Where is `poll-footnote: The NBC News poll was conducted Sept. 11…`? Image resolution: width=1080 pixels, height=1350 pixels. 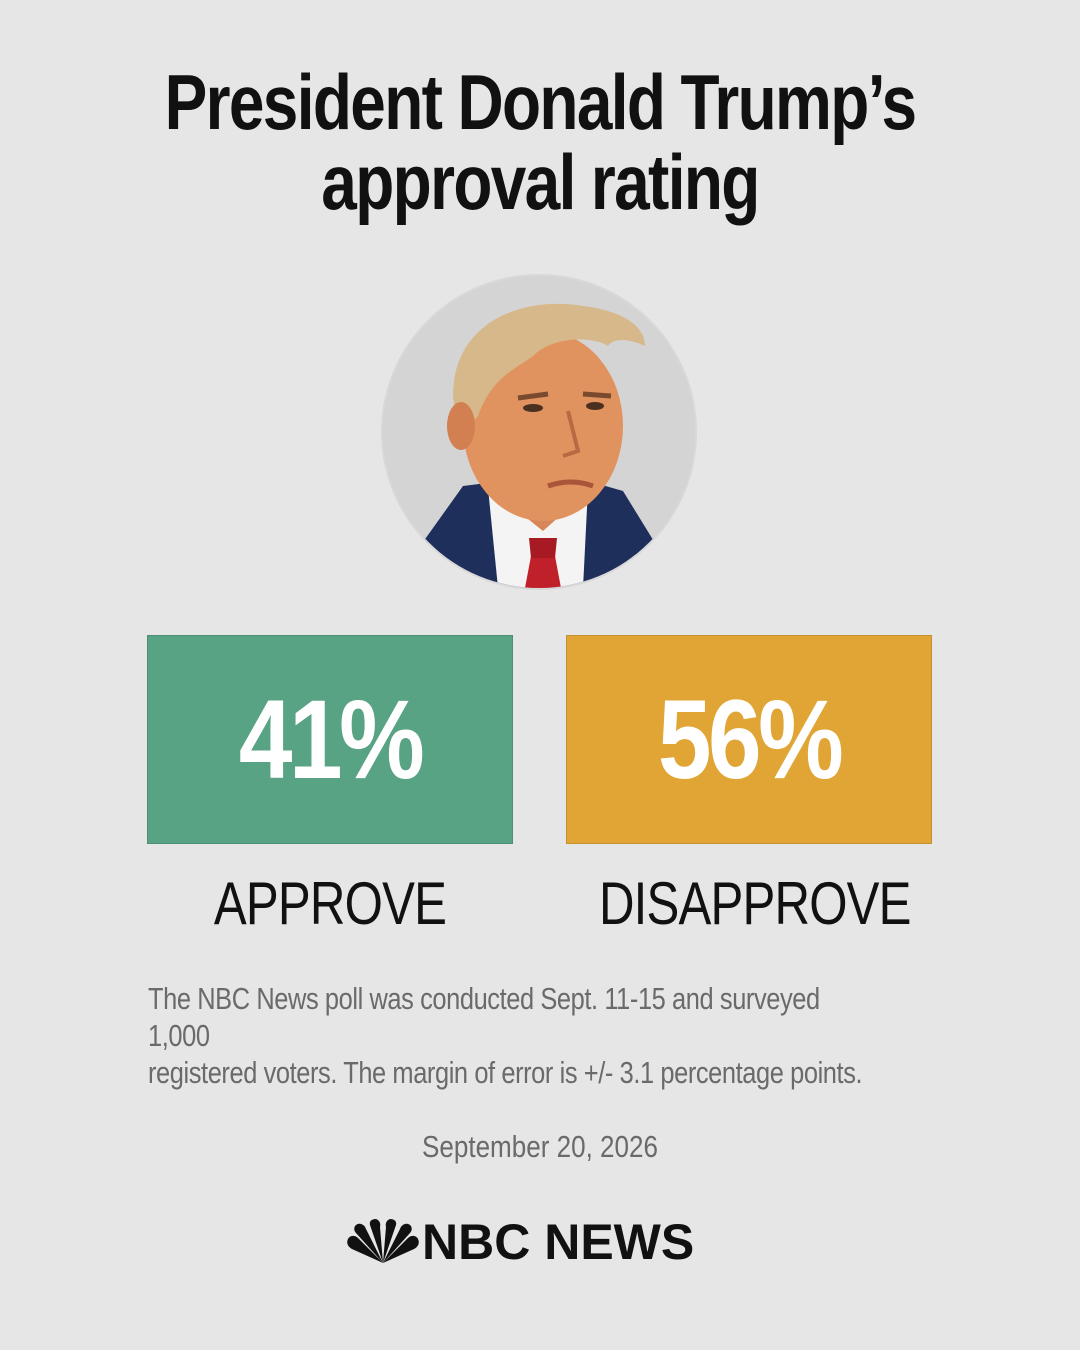 poll-footnote: The NBC News poll was conducted Sept. 11… is located at coordinates (517, 1035).